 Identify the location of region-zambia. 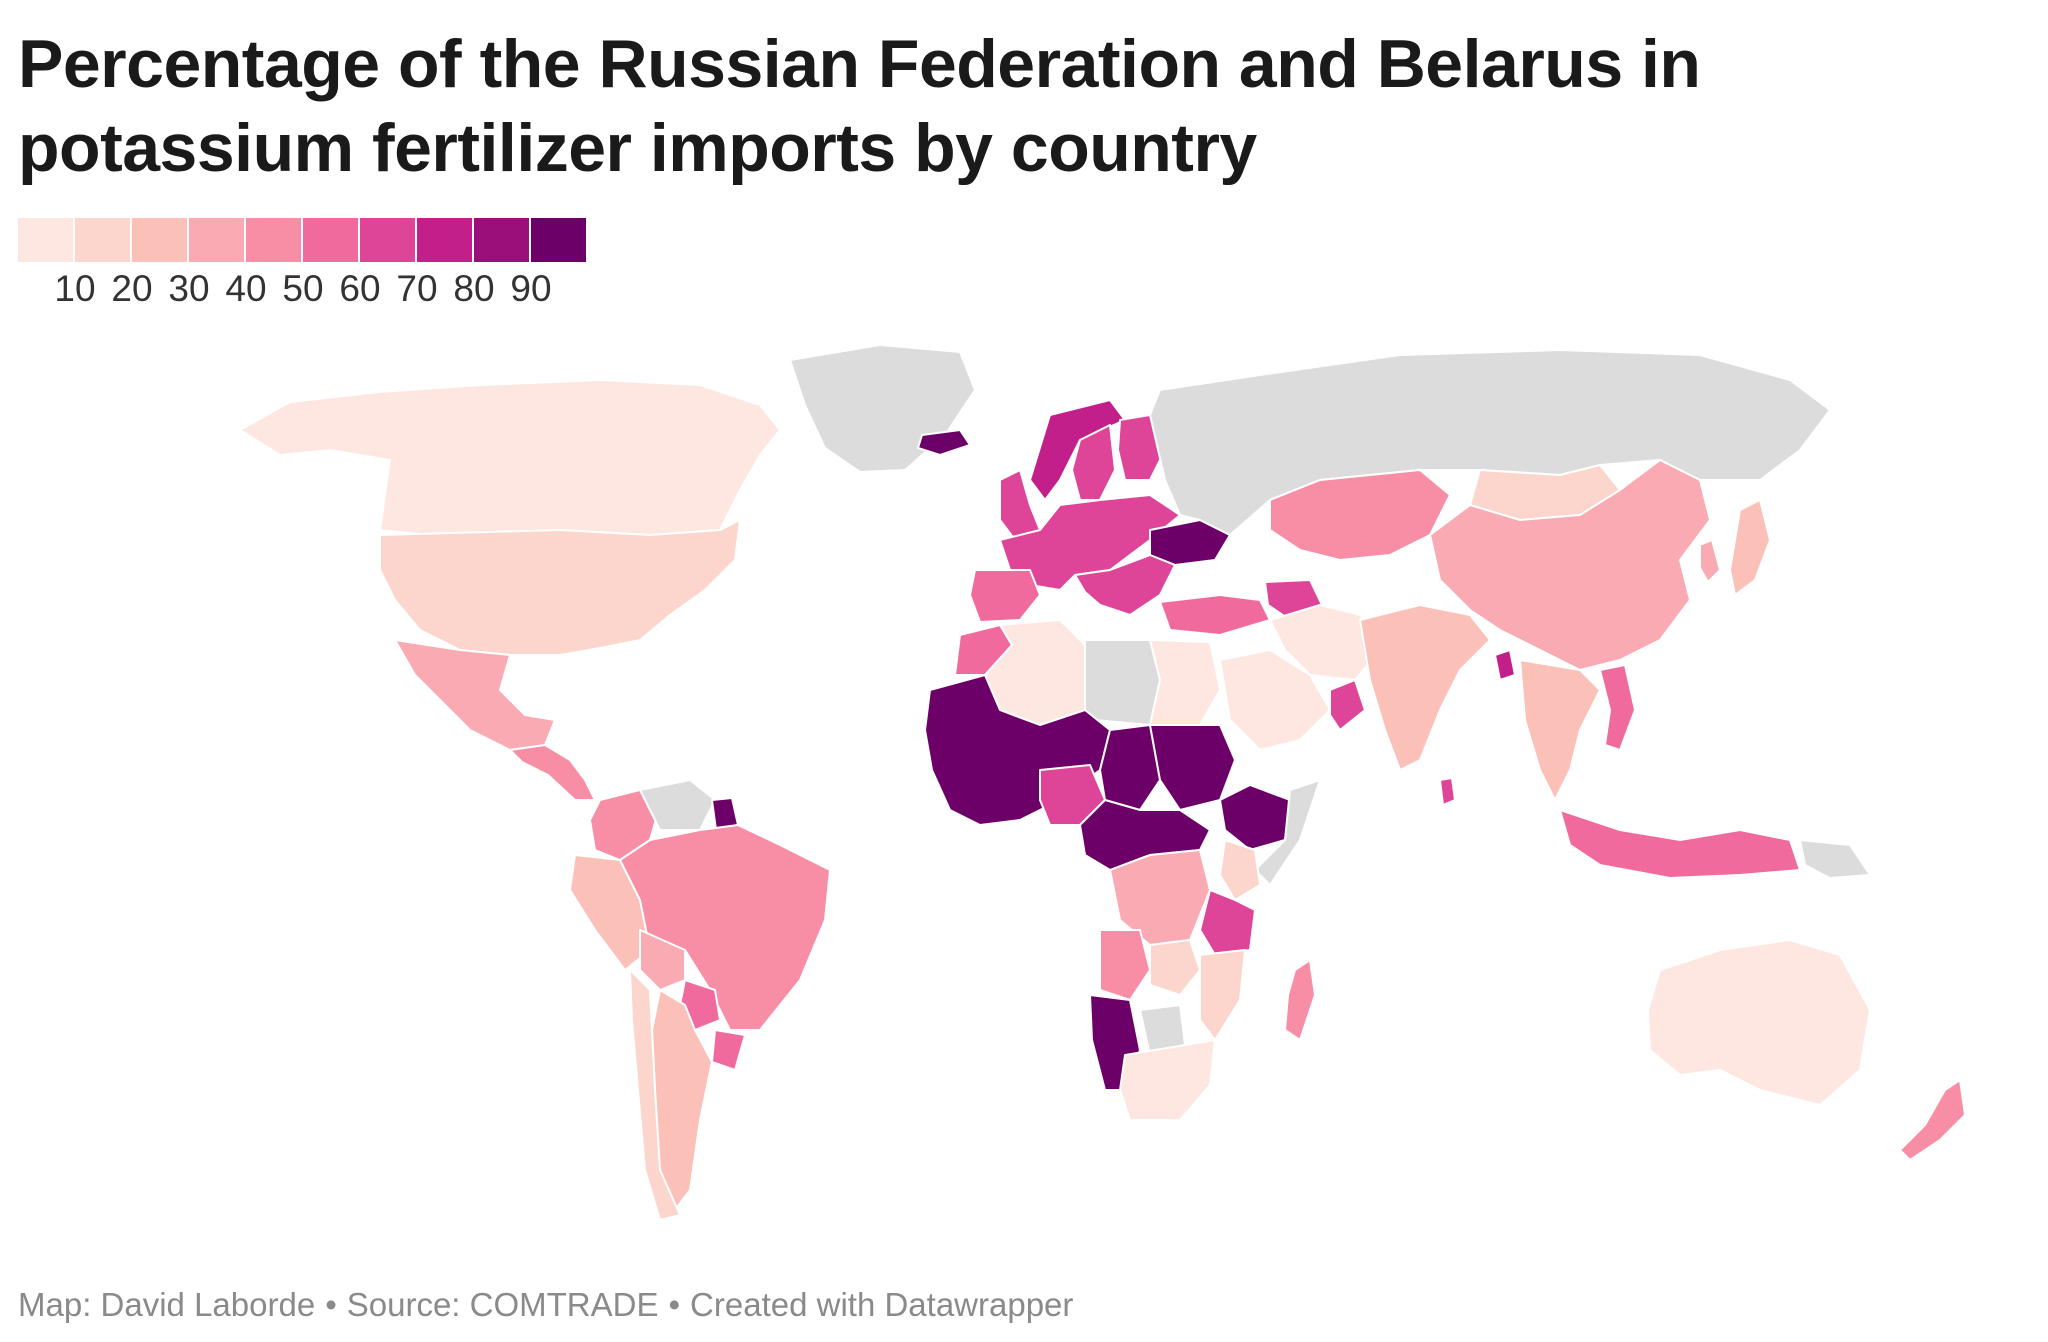
(1175, 967).